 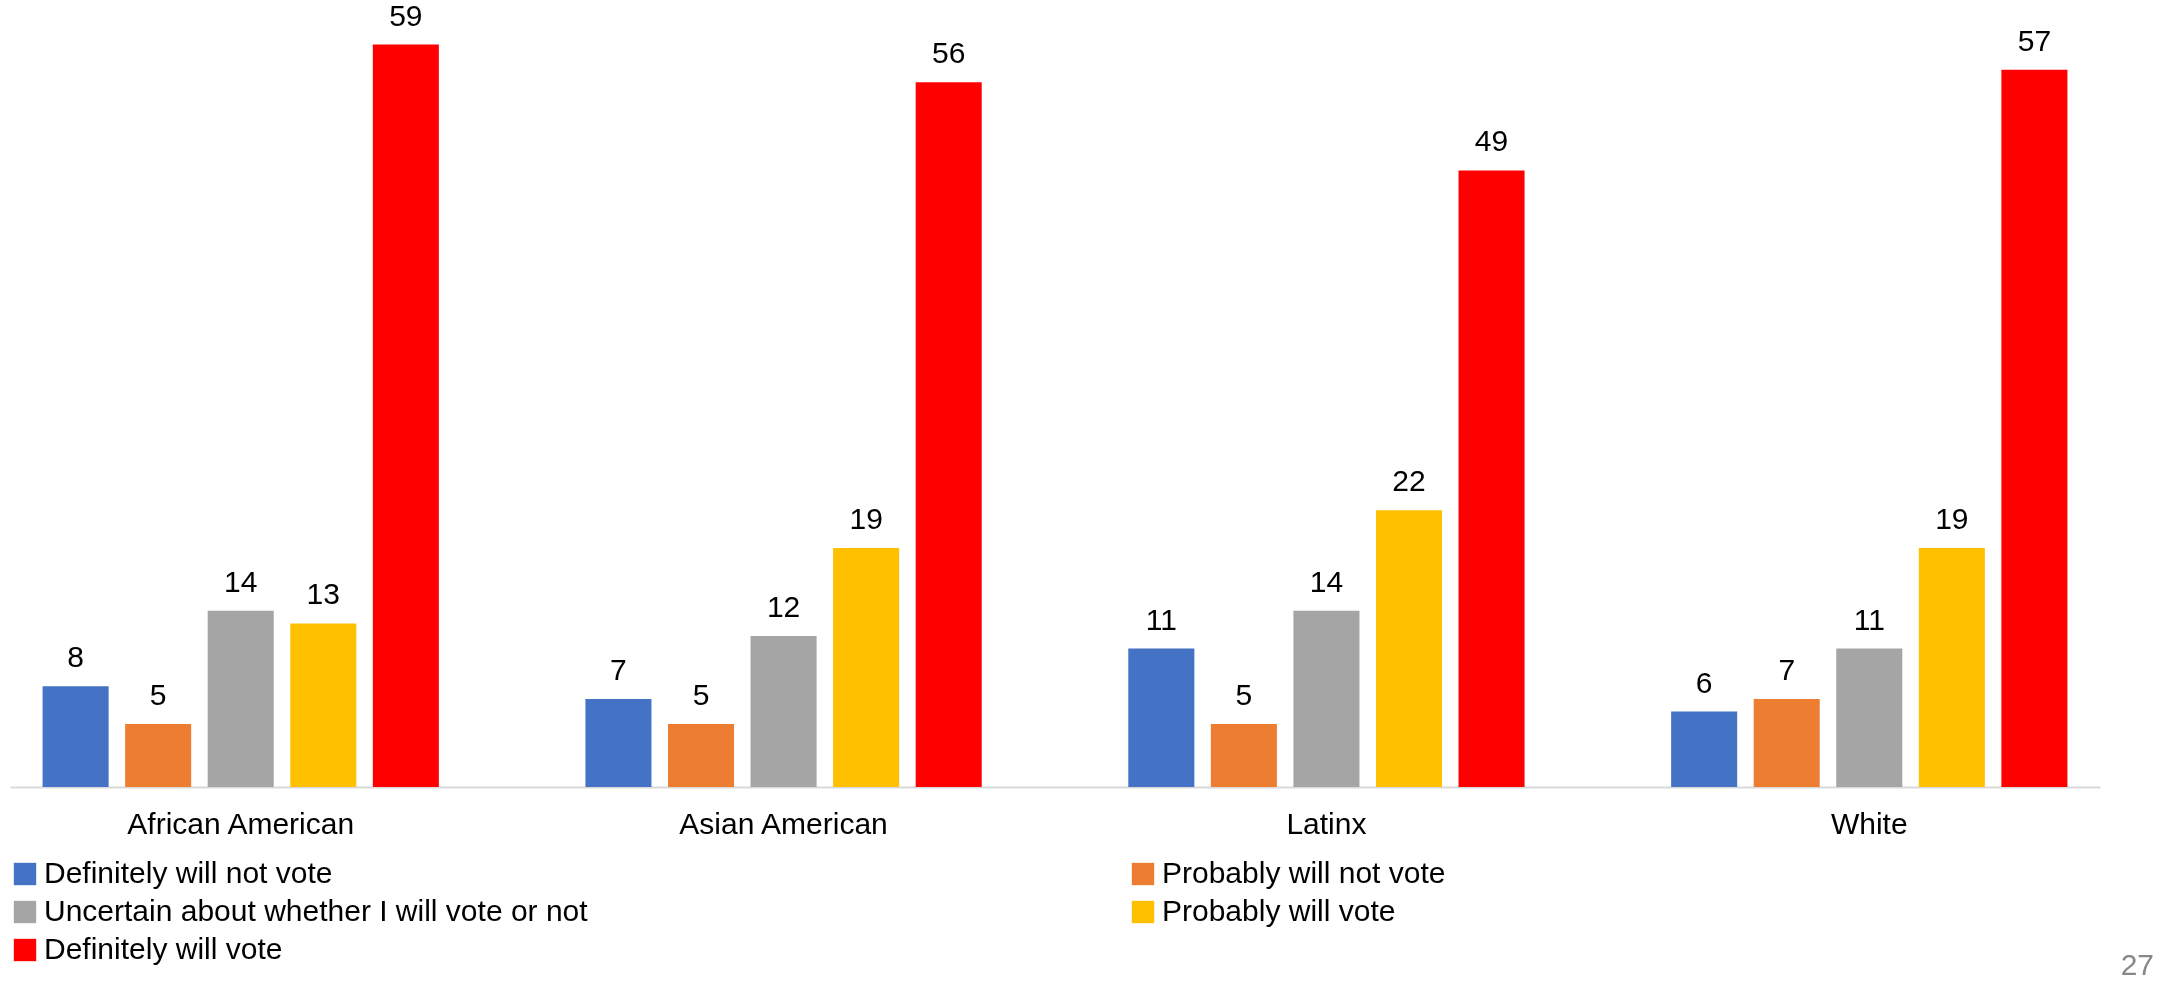 I want to click on data-label: 22, so click(x=1409, y=481).